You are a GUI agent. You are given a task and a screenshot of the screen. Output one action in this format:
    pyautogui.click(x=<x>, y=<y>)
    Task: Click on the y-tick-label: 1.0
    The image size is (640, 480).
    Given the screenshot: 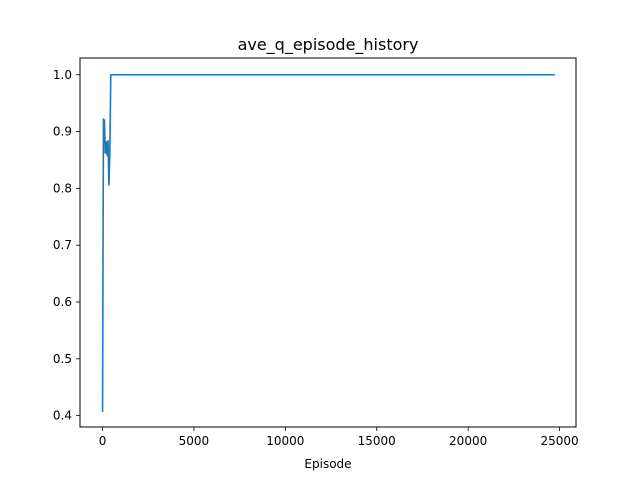 What is the action you would take?
    pyautogui.click(x=62, y=75)
    